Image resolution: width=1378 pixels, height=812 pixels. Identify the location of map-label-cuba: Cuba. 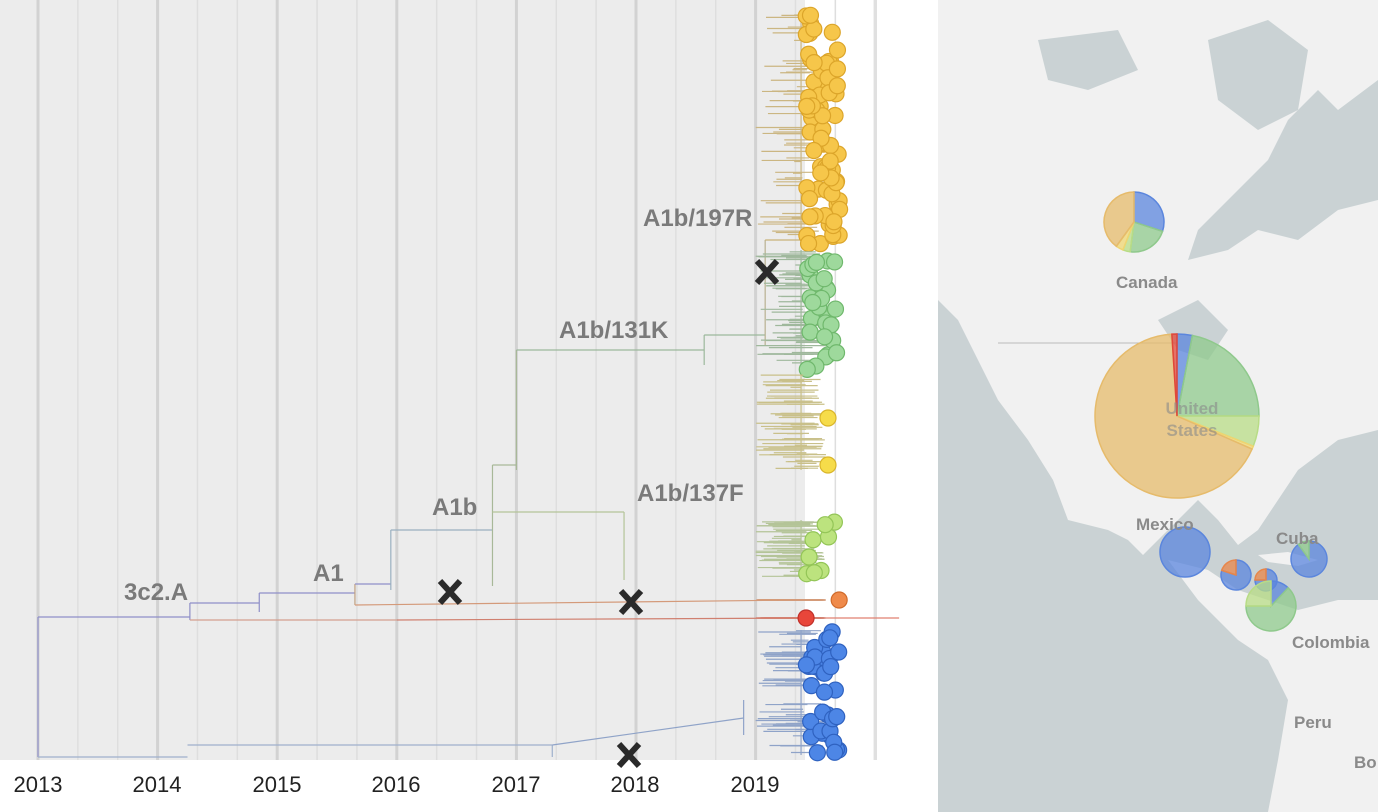
(1297, 538).